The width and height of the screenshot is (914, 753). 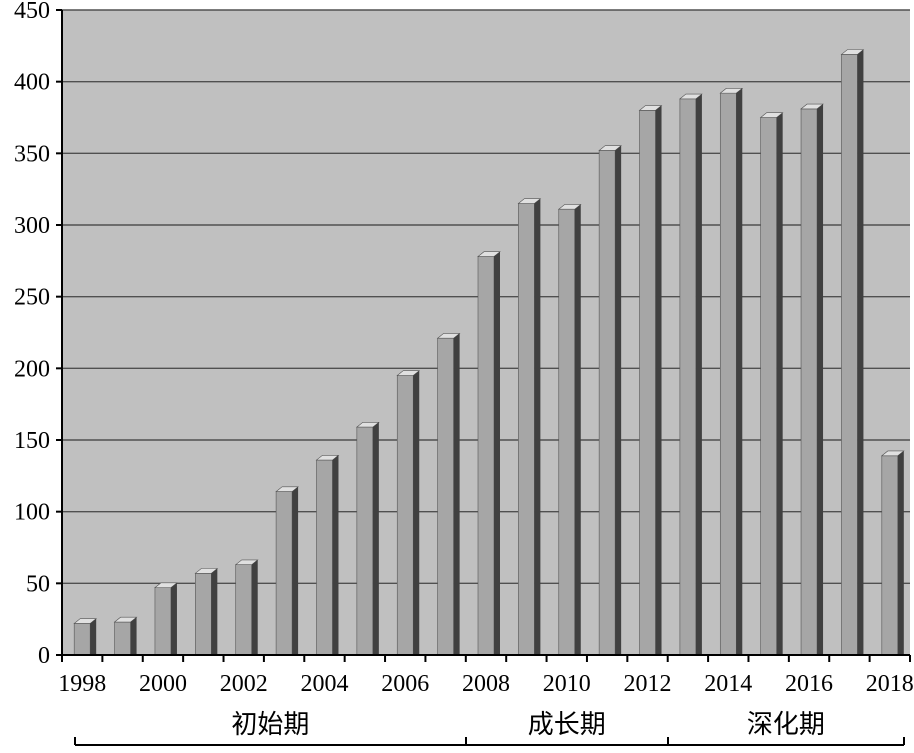 I want to click on bar-2003, so click(x=287, y=571).